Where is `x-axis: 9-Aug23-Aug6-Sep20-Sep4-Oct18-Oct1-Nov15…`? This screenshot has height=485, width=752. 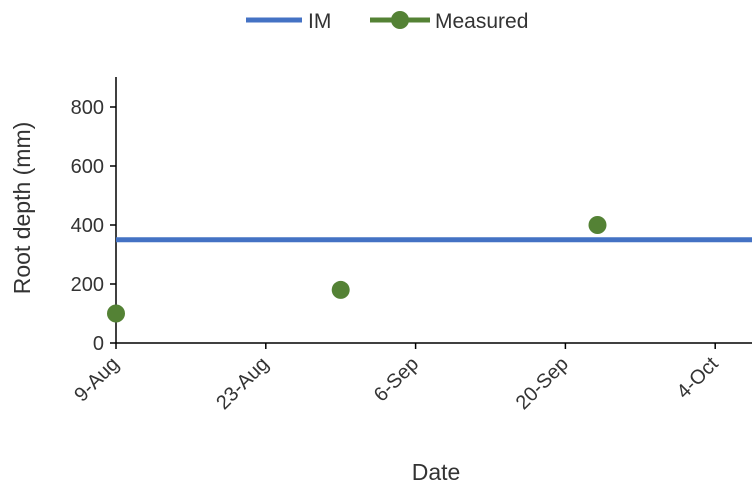
x-axis: 9-Aug23-Aug6-Sep20-Sep4-Oct18-Oct1-Nov15… is located at coordinates (411, 378).